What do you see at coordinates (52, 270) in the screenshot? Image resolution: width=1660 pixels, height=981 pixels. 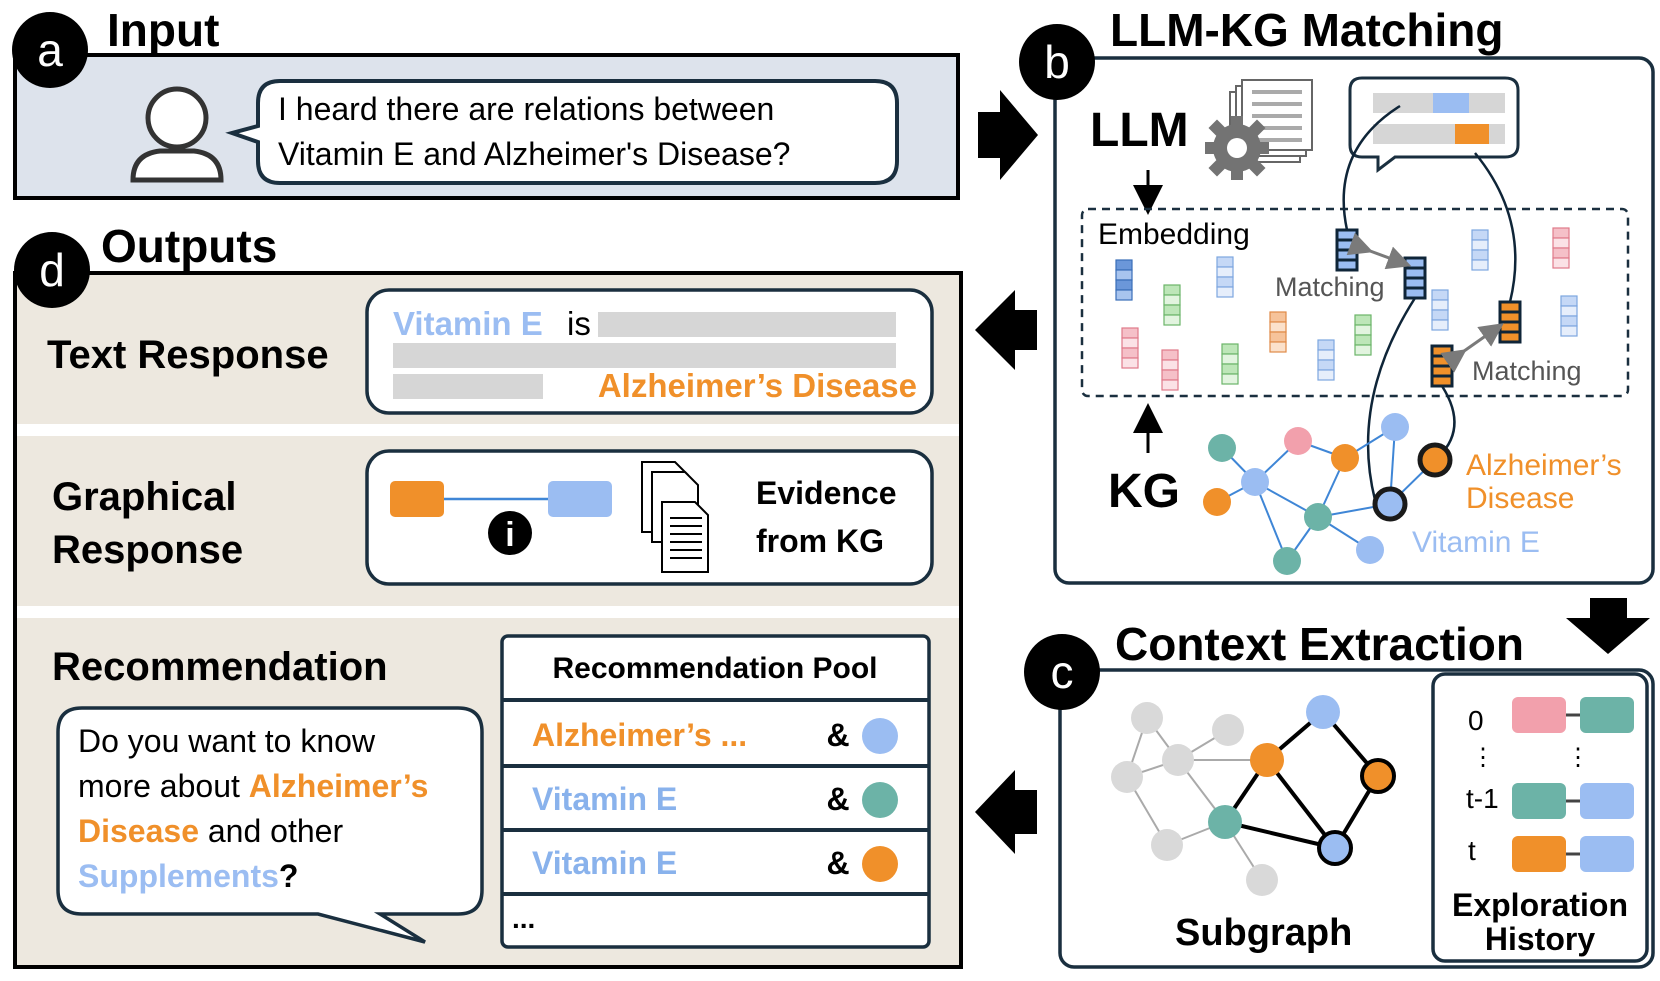 I see `panel-d-badge` at bounding box center [52, 270].